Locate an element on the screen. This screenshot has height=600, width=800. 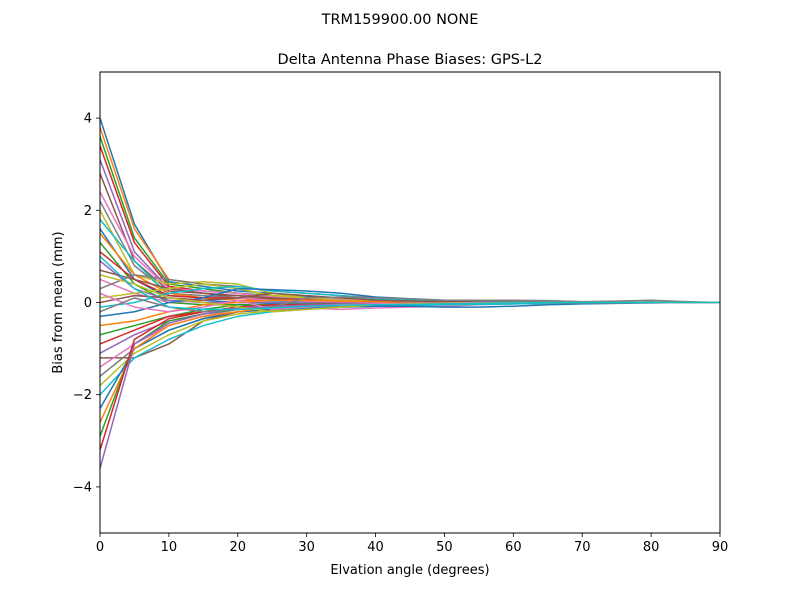
figure-suptitle: TRM159900.00 NONE is located at coordinates (400, 20).